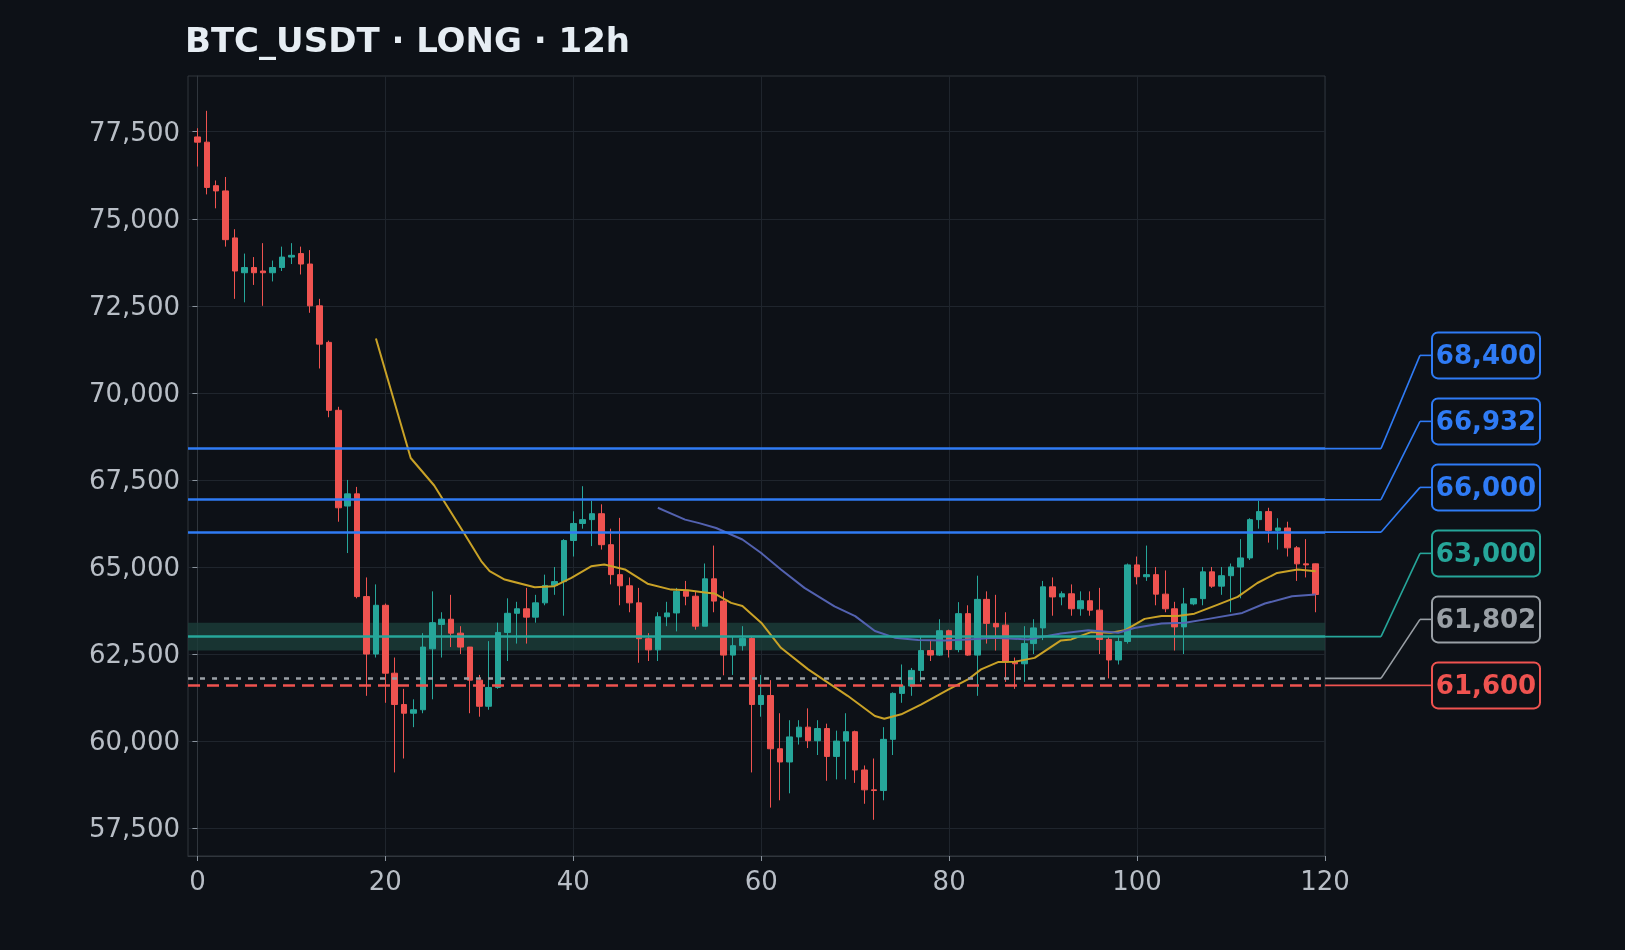 The height and width of the screenshot is (950, 1625). Describe the element at coordinates (949, 881) in the screenshot. I see `x-tick-label: 80` at that location.